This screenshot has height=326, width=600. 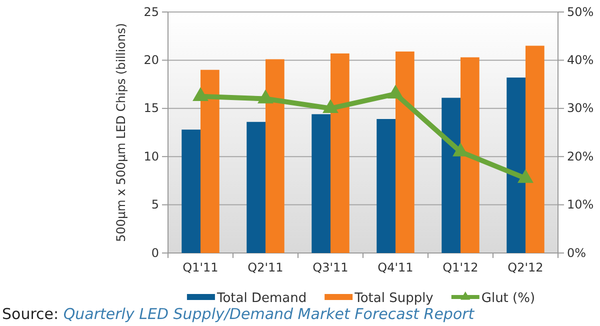 I want to click on y-tick-label: 15, so click(x=151, y=108).